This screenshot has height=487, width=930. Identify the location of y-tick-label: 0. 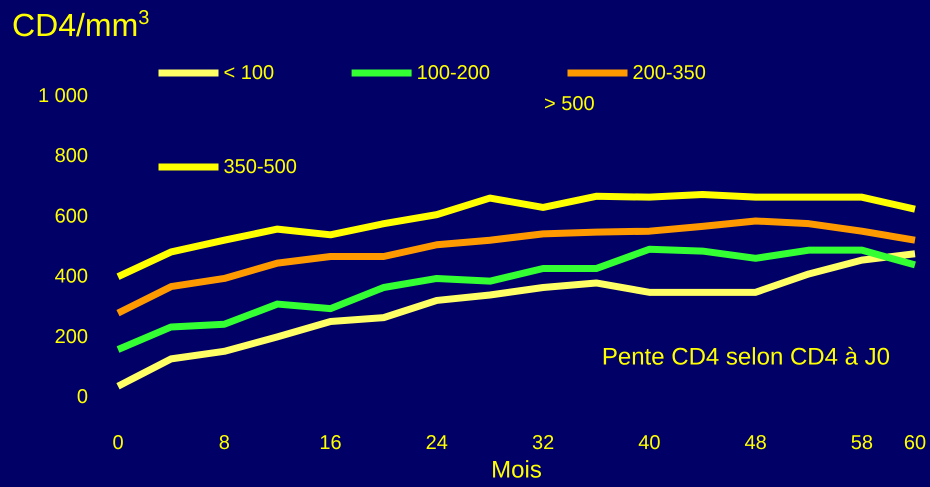
(82, 397).